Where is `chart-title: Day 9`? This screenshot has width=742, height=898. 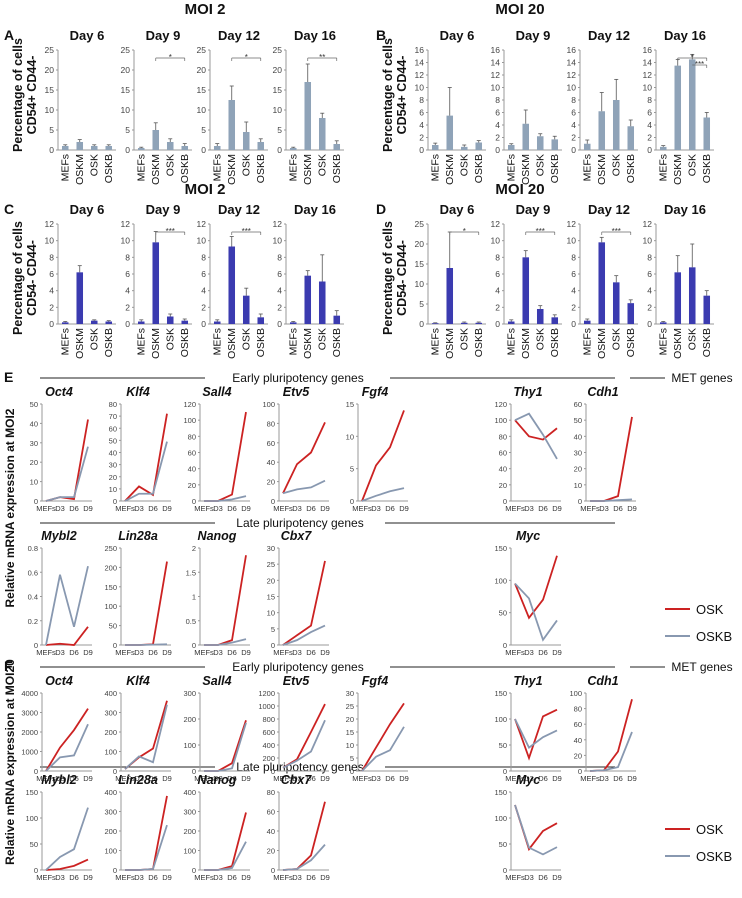 chart-title: Day 9 is located at coordinates (533, 209).